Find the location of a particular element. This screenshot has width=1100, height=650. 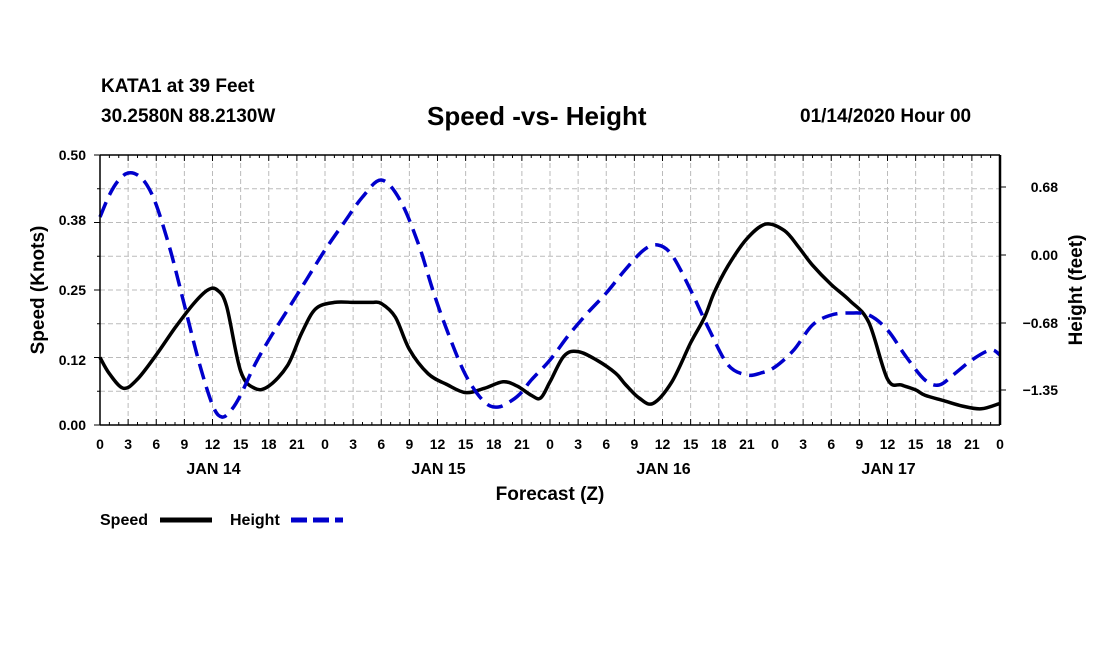

day-label: JAN 16 is located at coordinates (663, 469).